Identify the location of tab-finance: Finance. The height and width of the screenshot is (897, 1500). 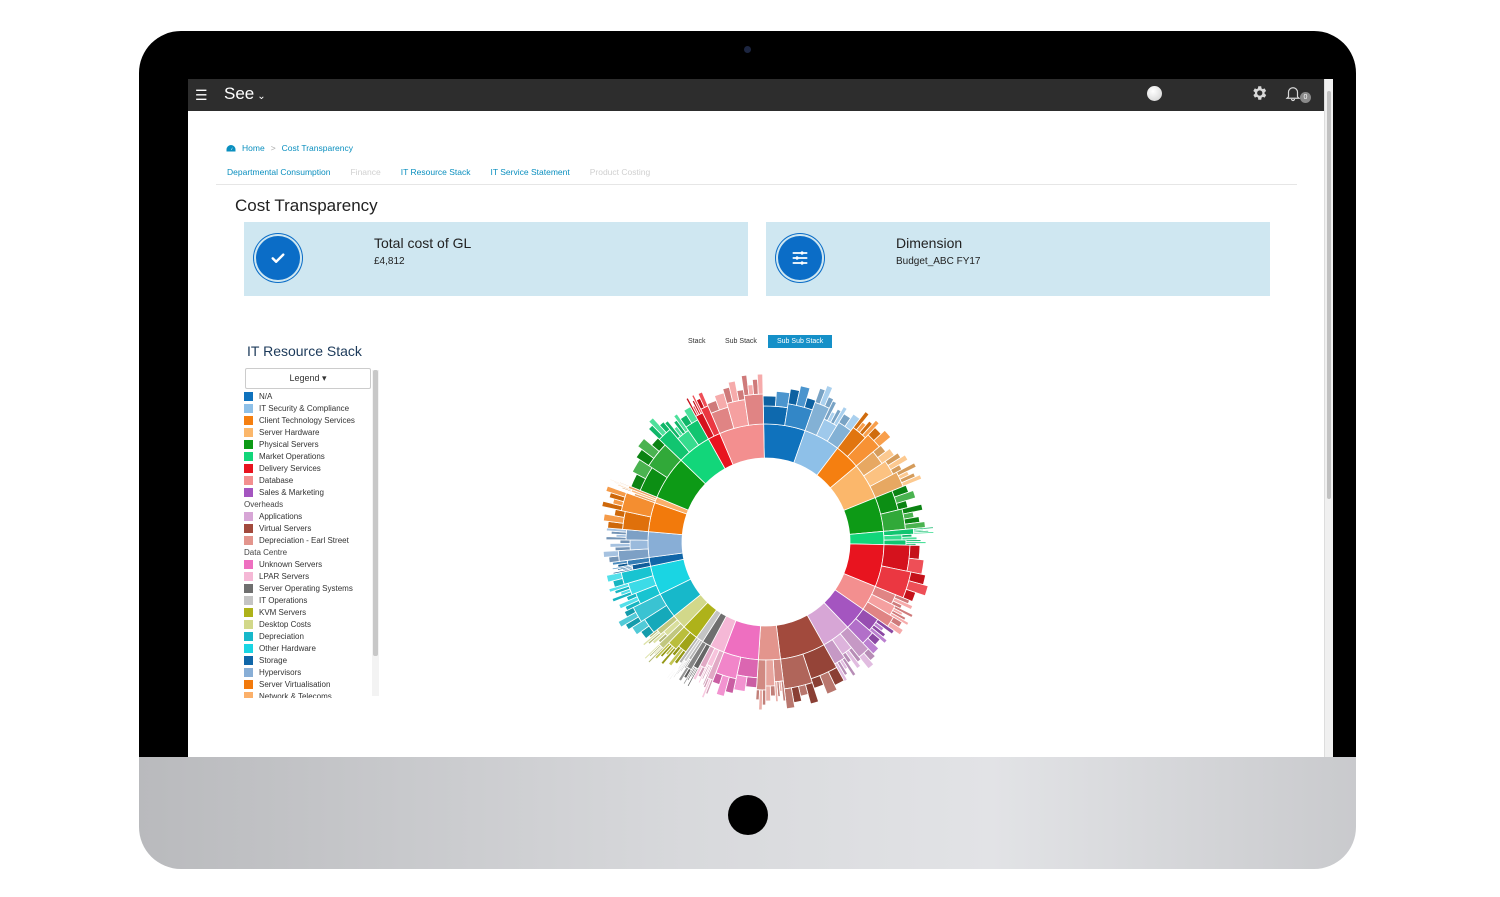
(365, 172).